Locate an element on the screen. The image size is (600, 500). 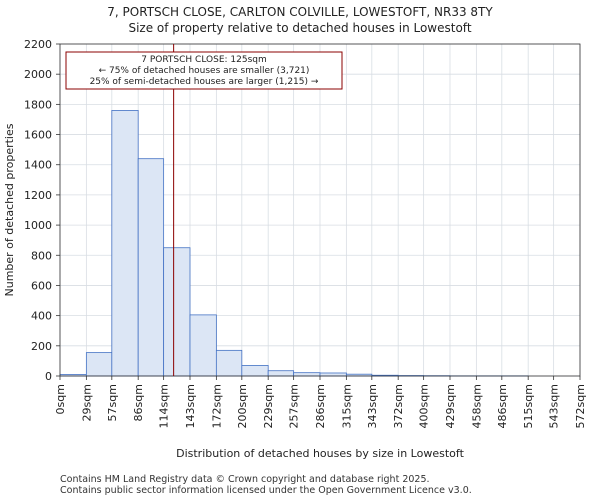
x-tick-label: 172sqm is located at coordinates (216, 406).